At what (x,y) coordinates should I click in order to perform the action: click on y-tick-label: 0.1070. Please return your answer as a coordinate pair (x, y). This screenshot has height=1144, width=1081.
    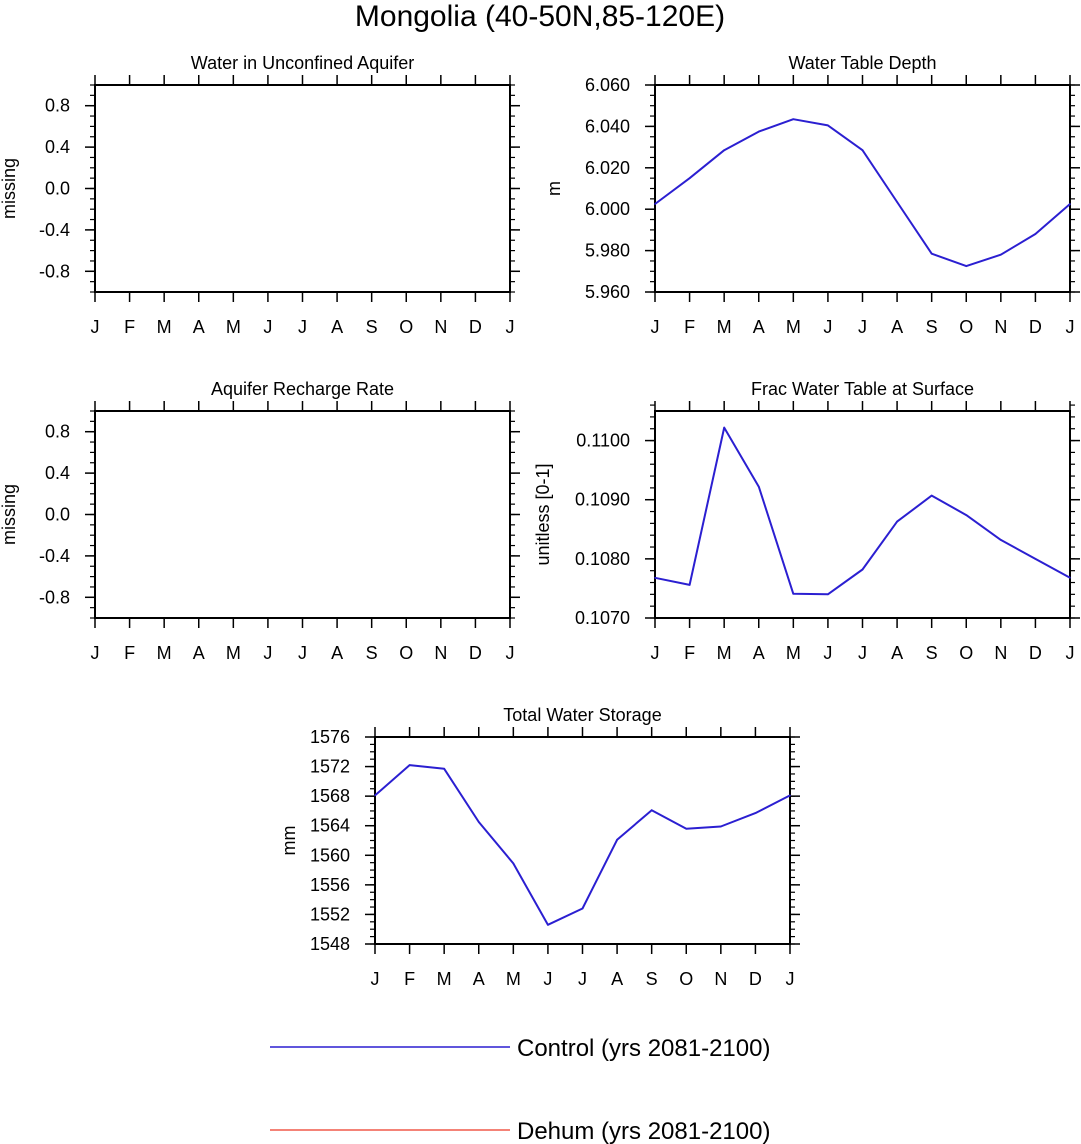
    Looking at the image, I should click on (602, 618).